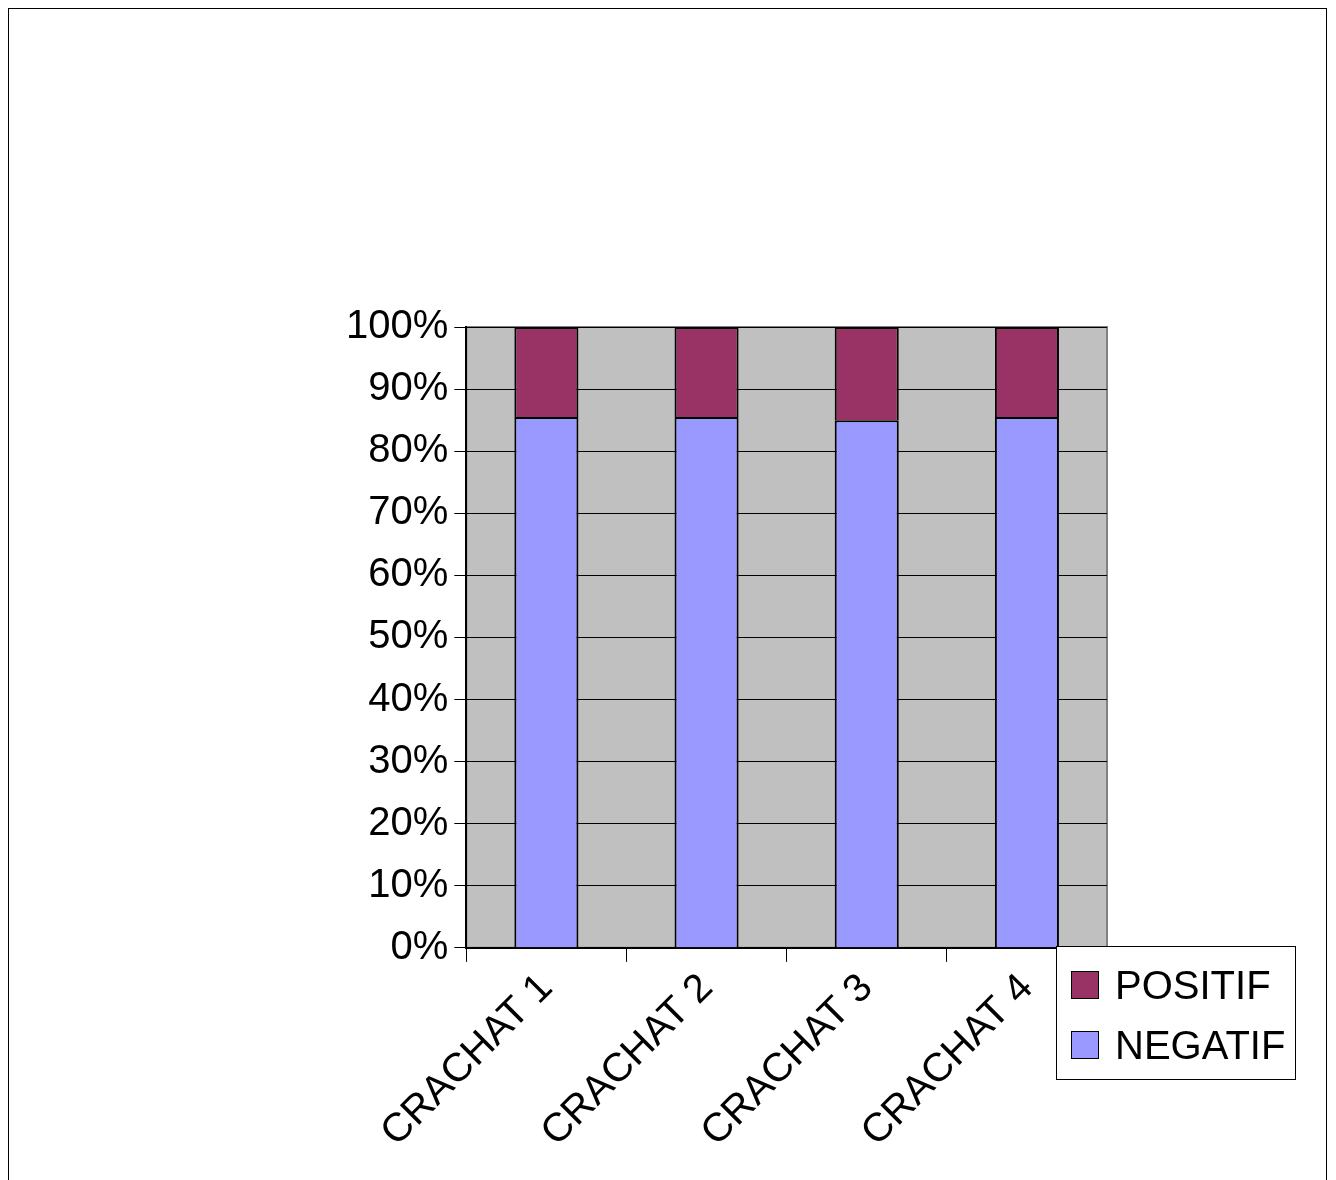  What do you see at coordinates (408, 572) in the screenshot?
I see `y-tick-label: 60%` at bounding box center [408, 572].